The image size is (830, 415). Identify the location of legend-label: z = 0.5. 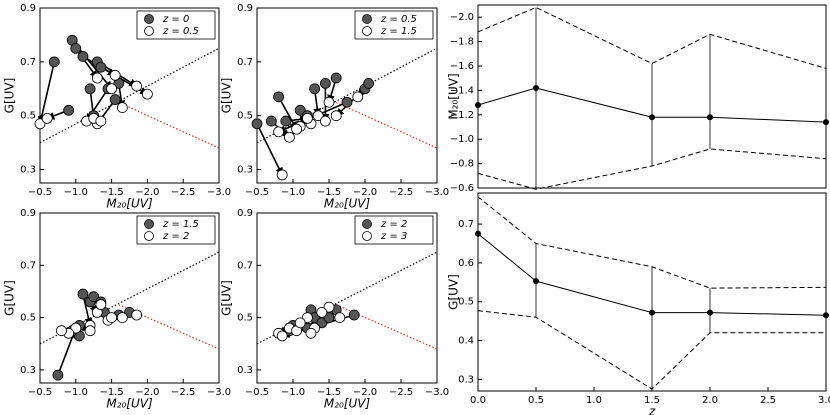
(180, 31).